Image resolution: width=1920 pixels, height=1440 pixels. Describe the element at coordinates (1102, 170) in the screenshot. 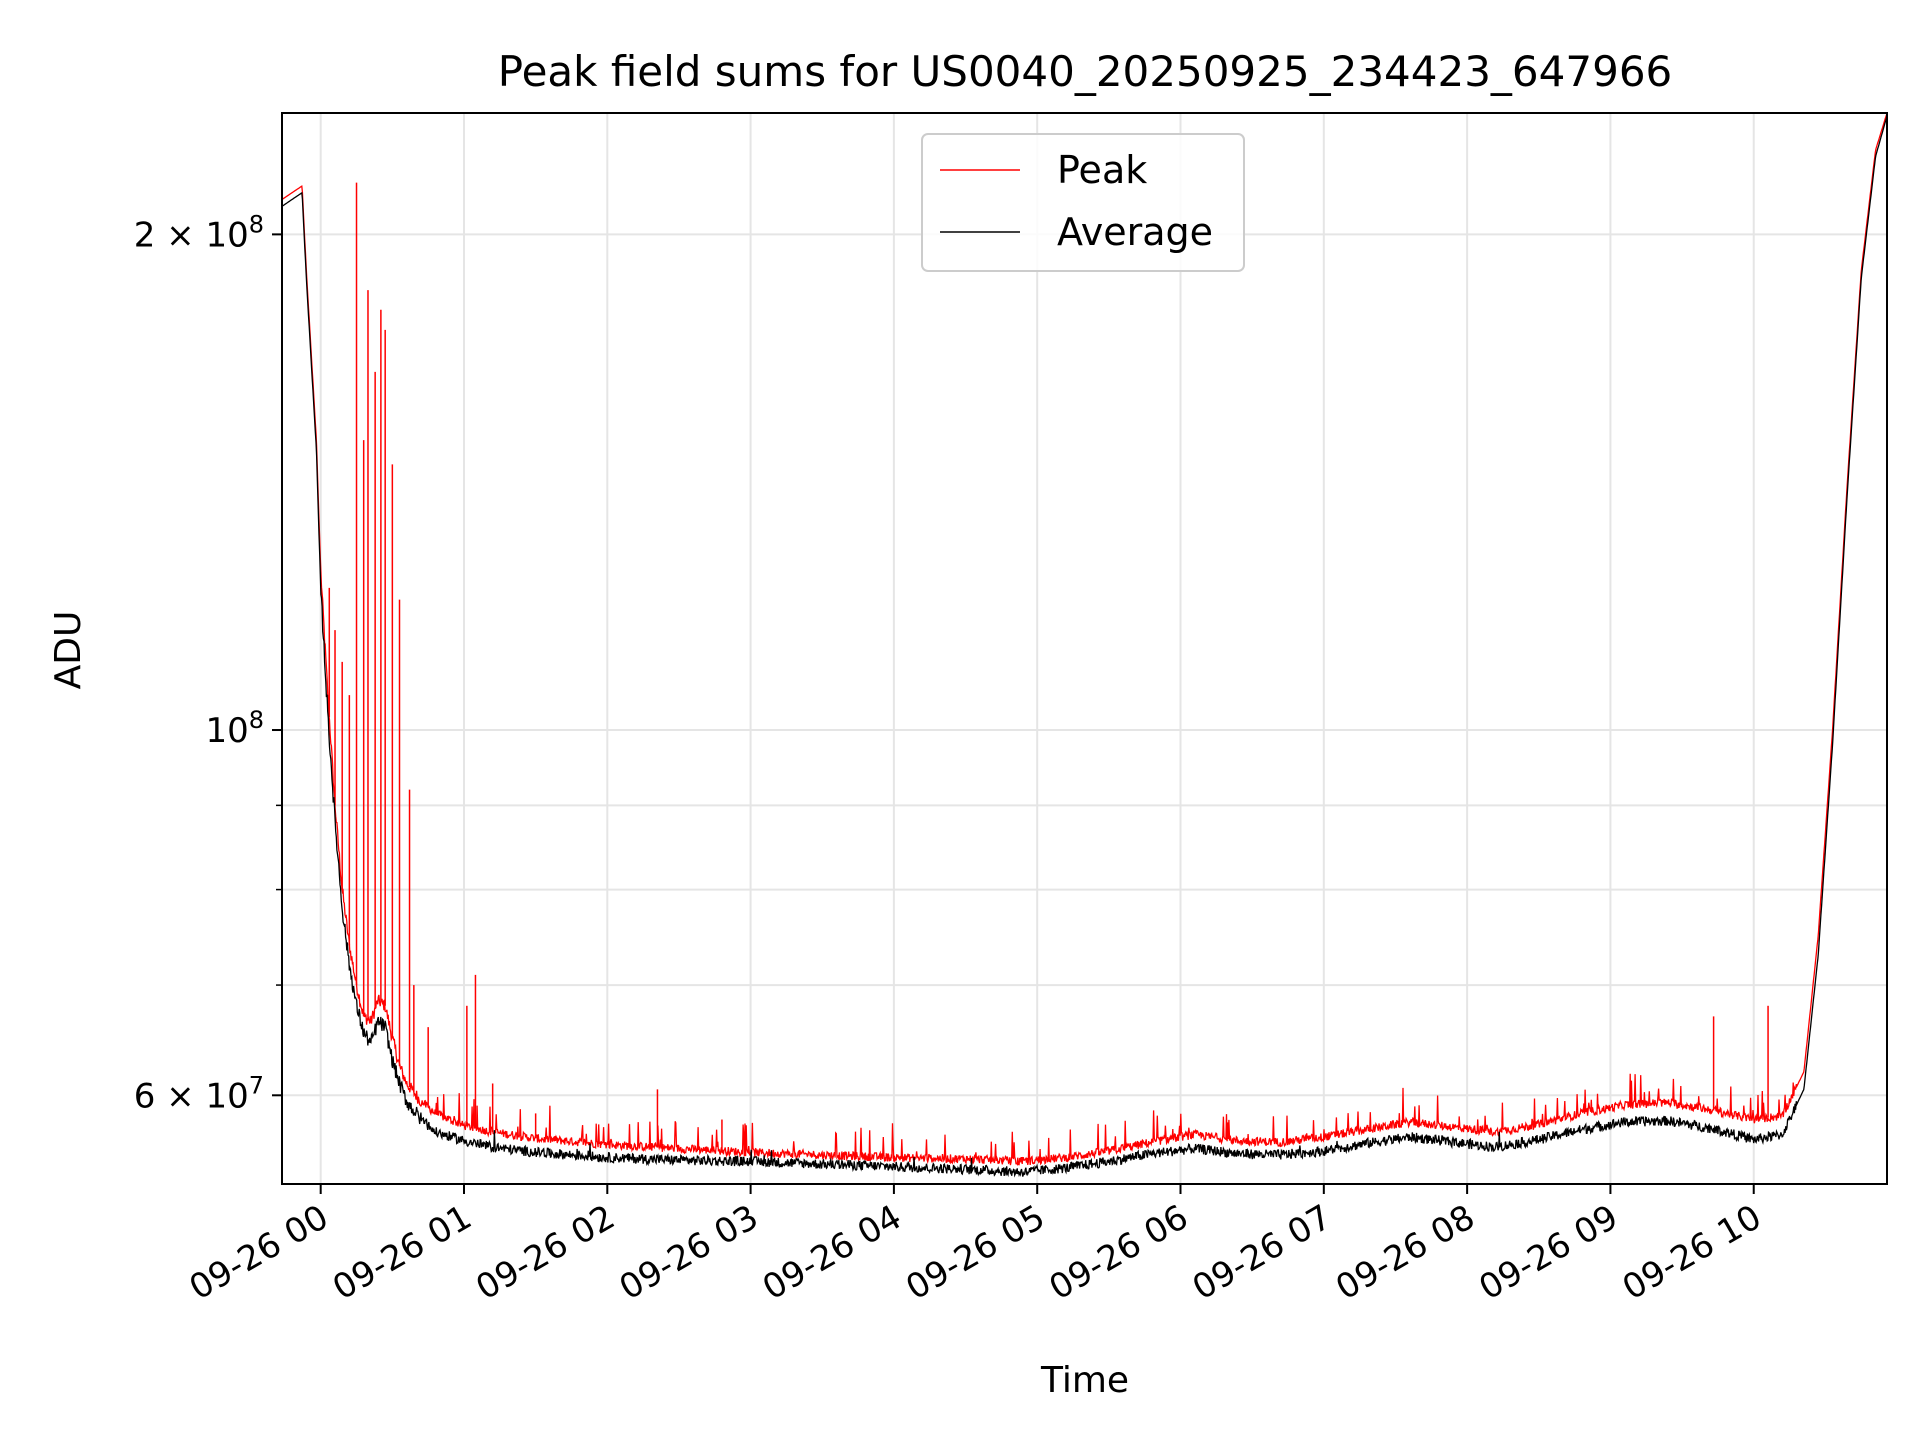

I see `legend-label-peak: Peak` at that location.